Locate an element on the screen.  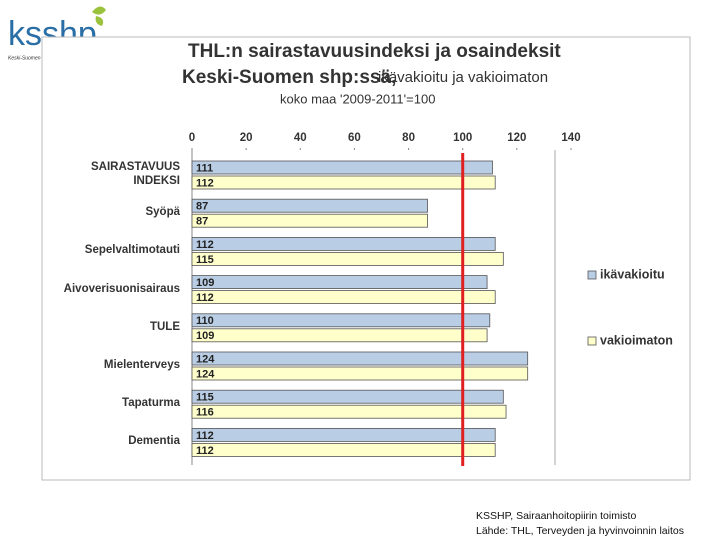
logo-leaf is located at coordinates (99, 16).